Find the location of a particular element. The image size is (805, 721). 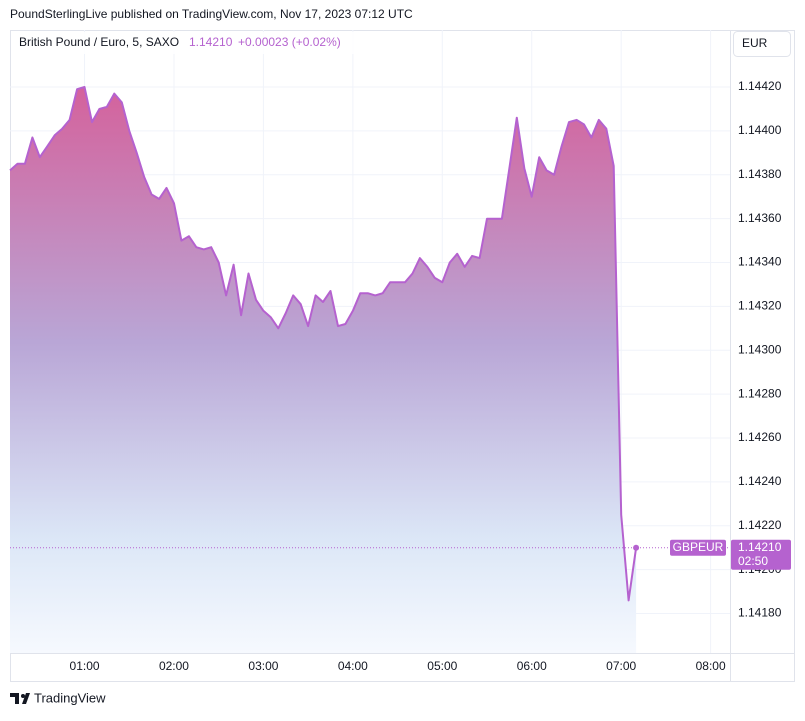

brand-name: TradingView is located at coordinates (70, 697).